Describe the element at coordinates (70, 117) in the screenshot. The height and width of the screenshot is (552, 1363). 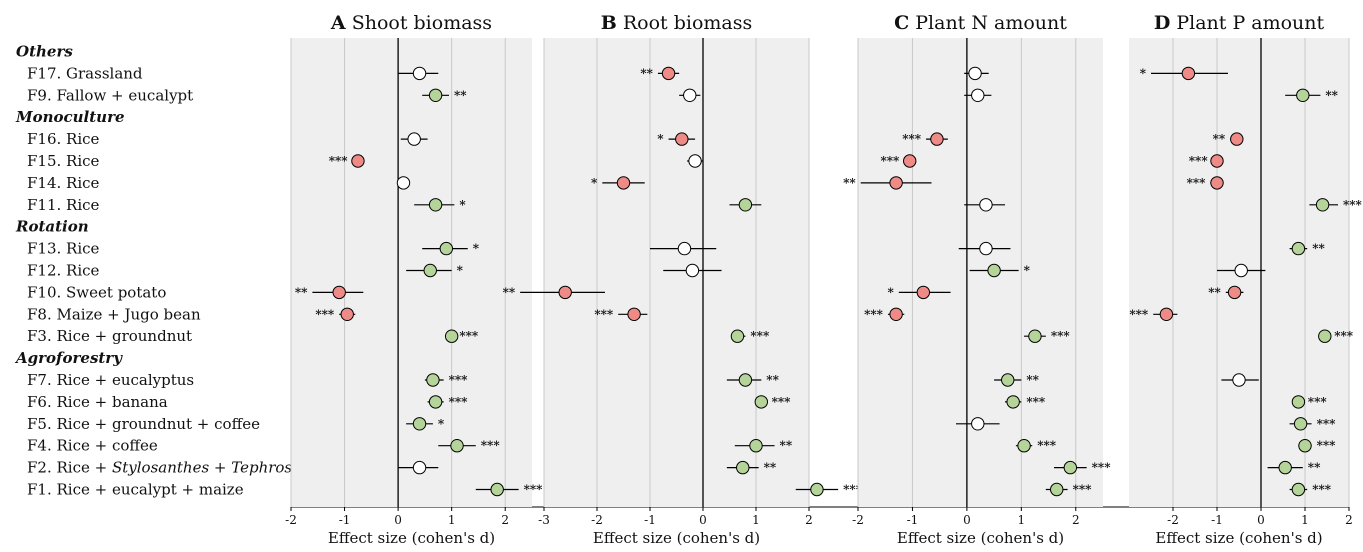
I see `group-label: Monoculture` at that location.